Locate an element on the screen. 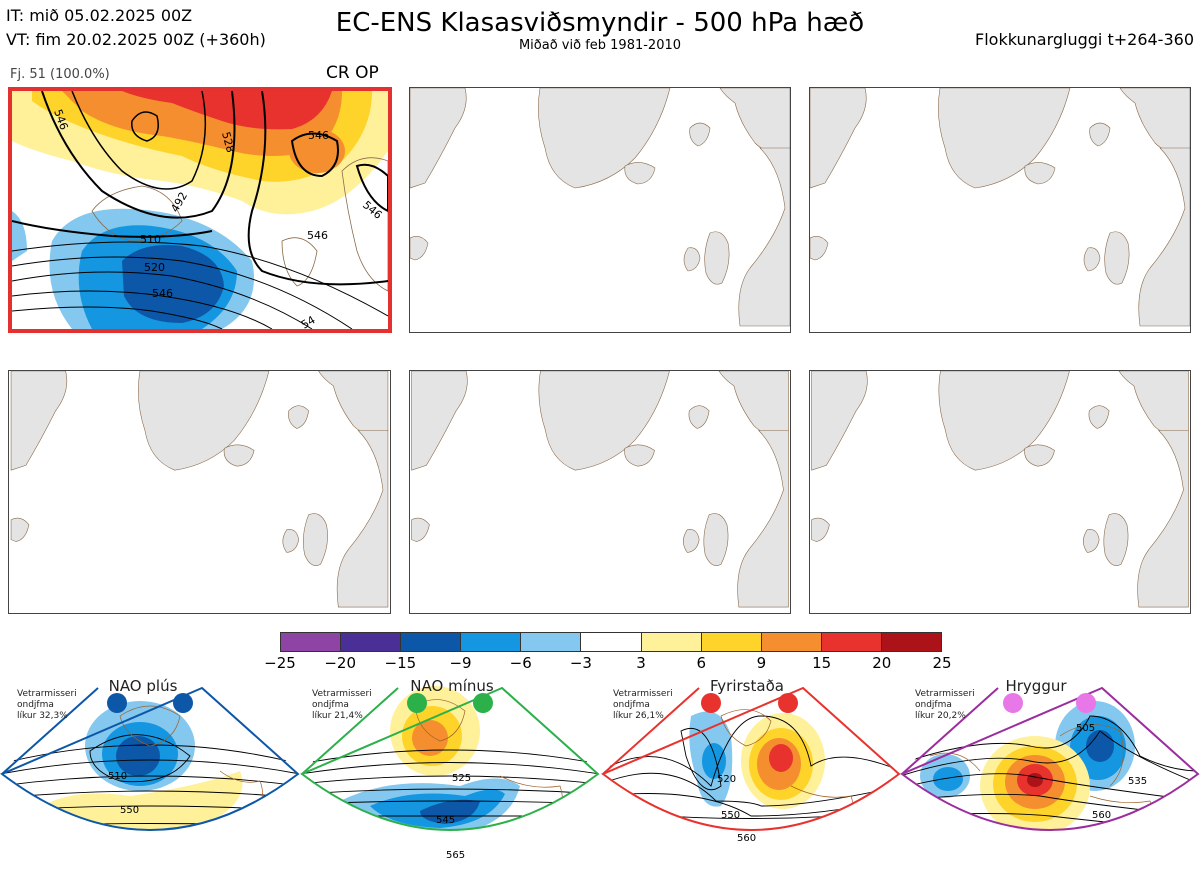  regime-info: Vetrarmisseri ondjfma líkur 26,1% is located at coordinates (643, 705).